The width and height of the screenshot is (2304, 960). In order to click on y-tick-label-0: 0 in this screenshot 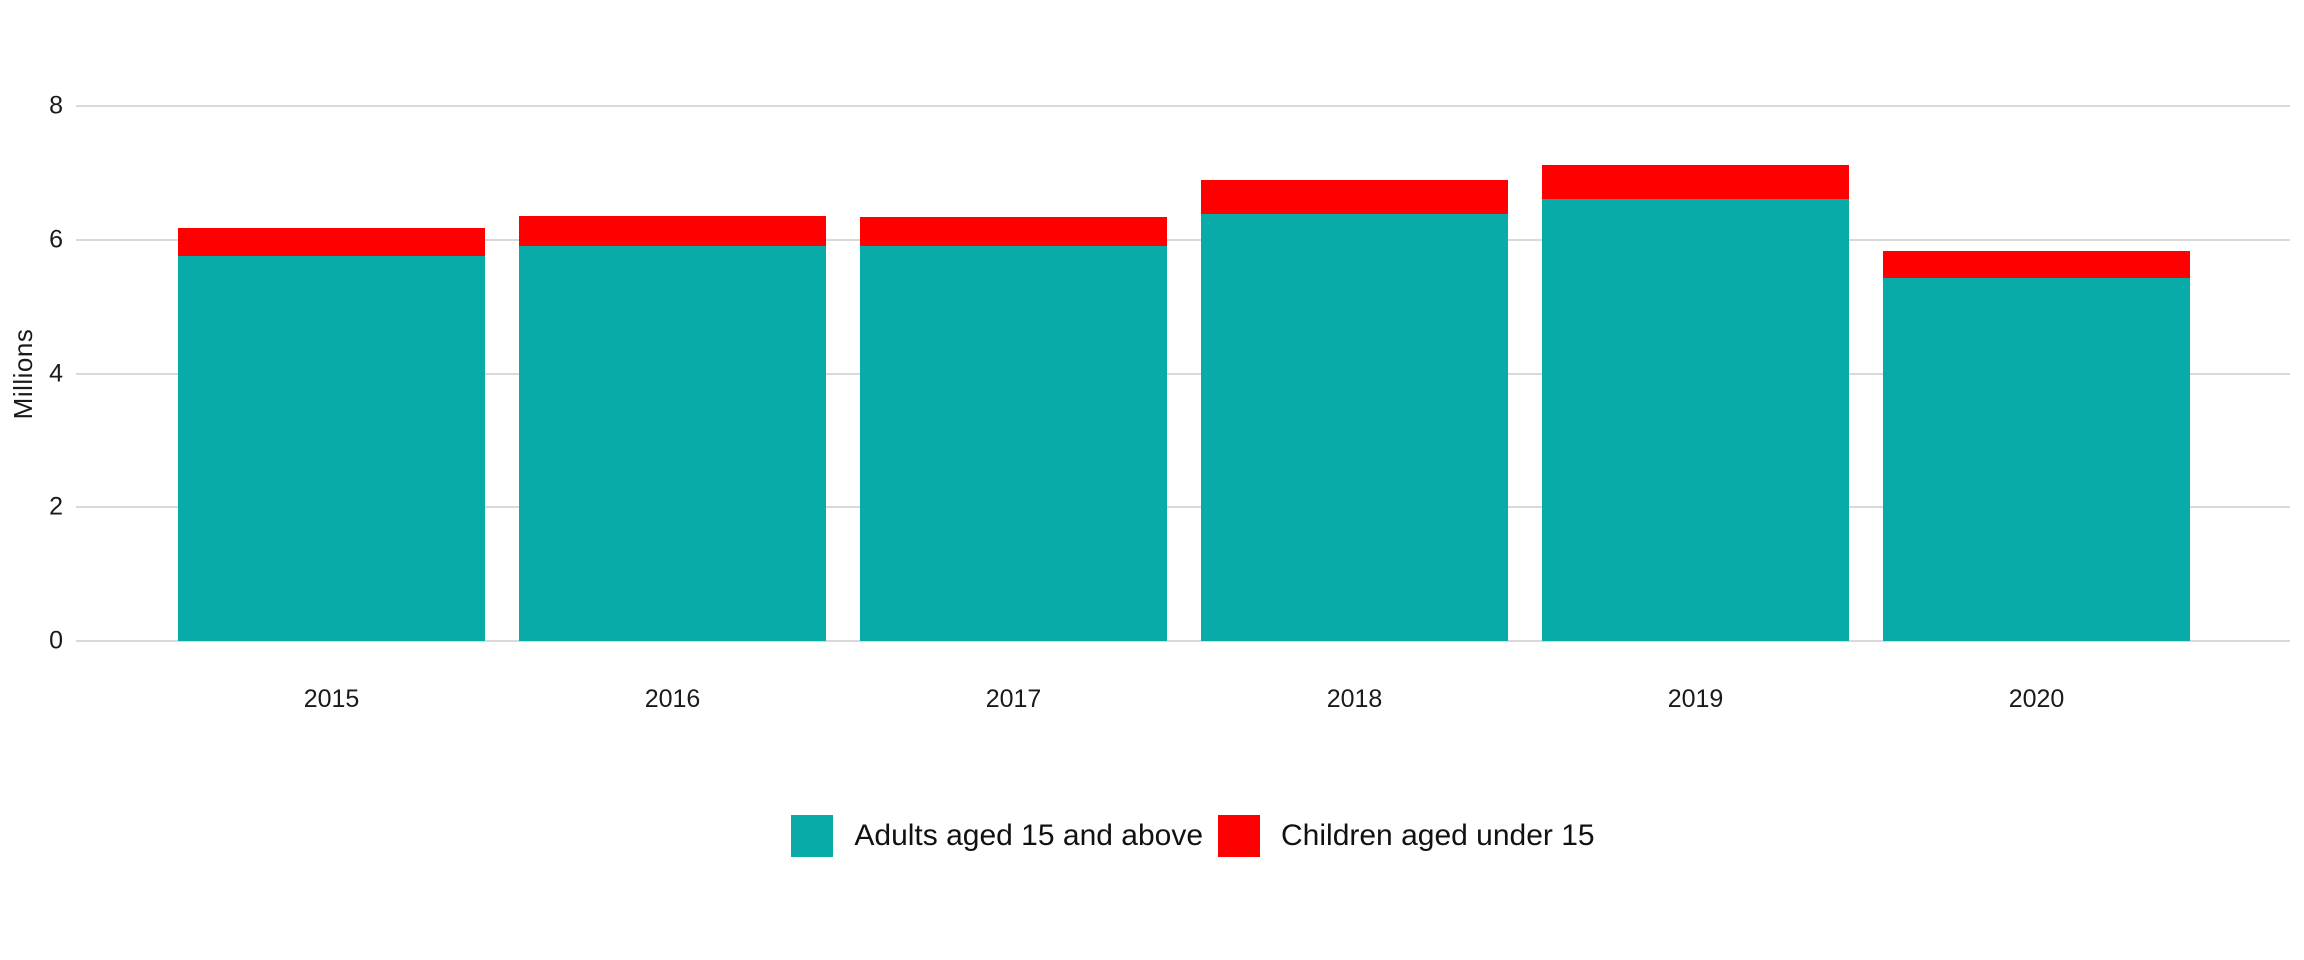, I will do `click(56, 640)`.